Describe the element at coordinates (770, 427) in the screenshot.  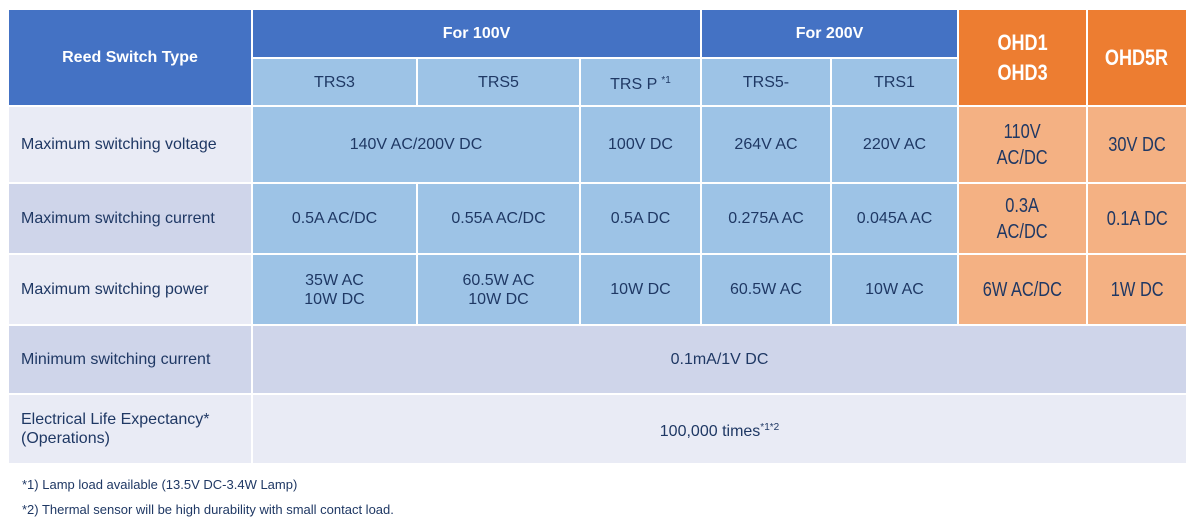
I see `footnote-ref: *1*2` at that location.